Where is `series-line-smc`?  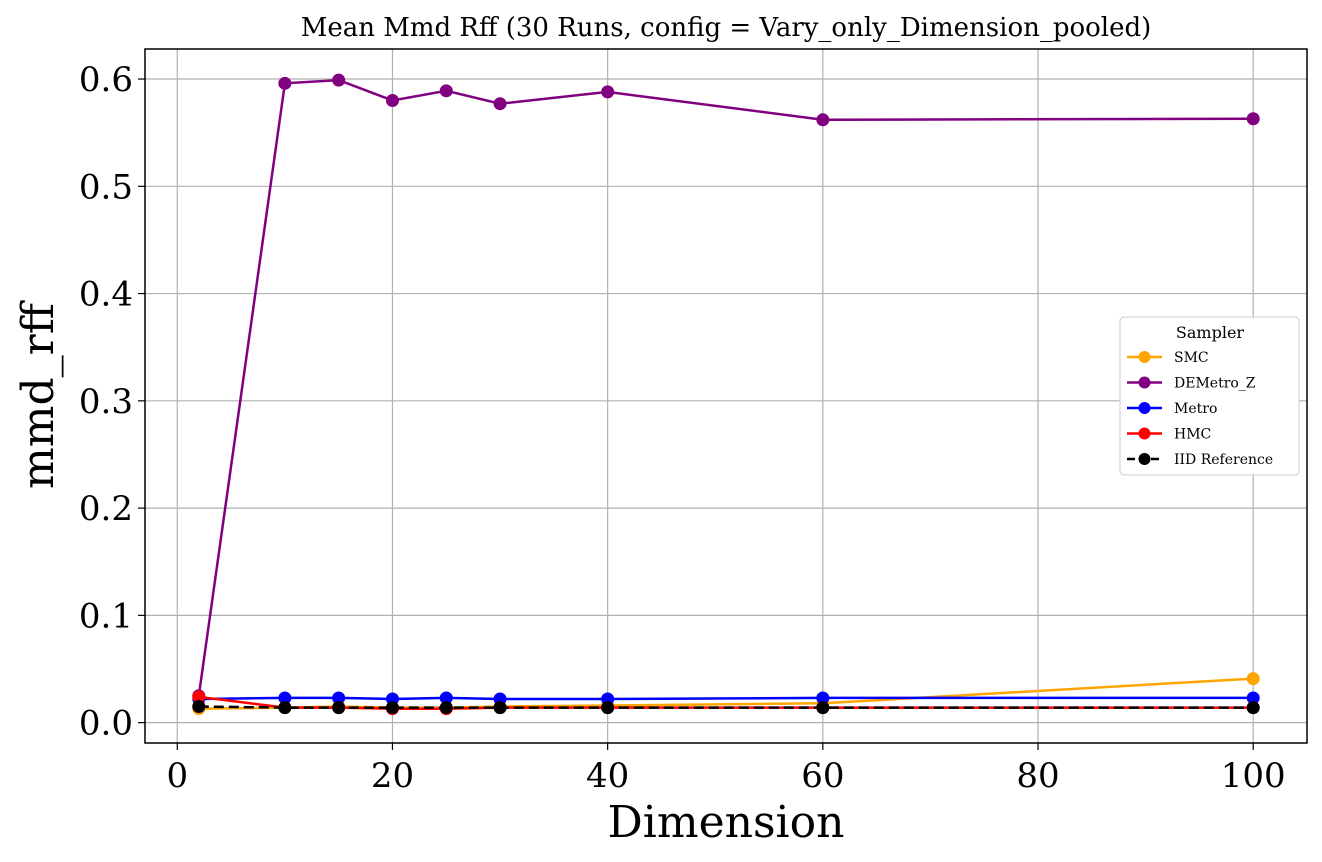
series-line-smc is located at coordinates (726, 693).